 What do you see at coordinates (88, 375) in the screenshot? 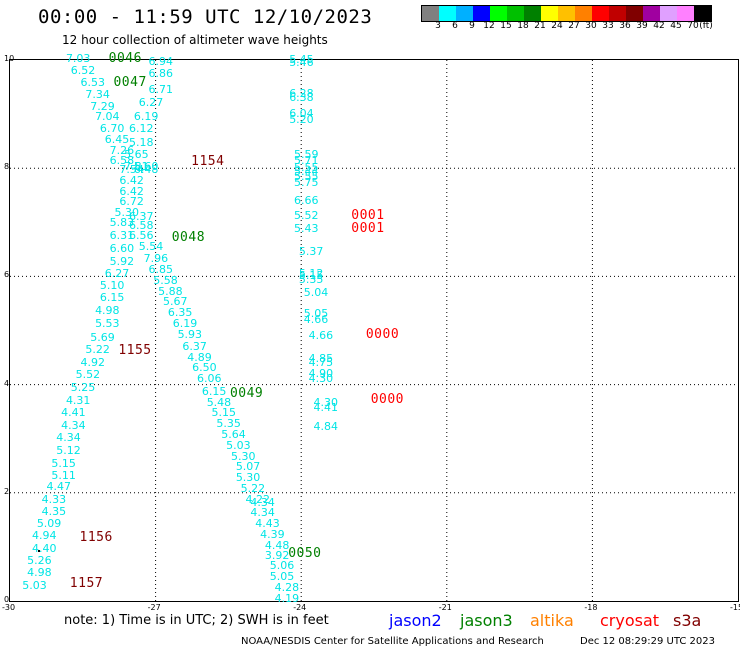
I see `swh-reading: 5.52` at bounding box center [88, 375].